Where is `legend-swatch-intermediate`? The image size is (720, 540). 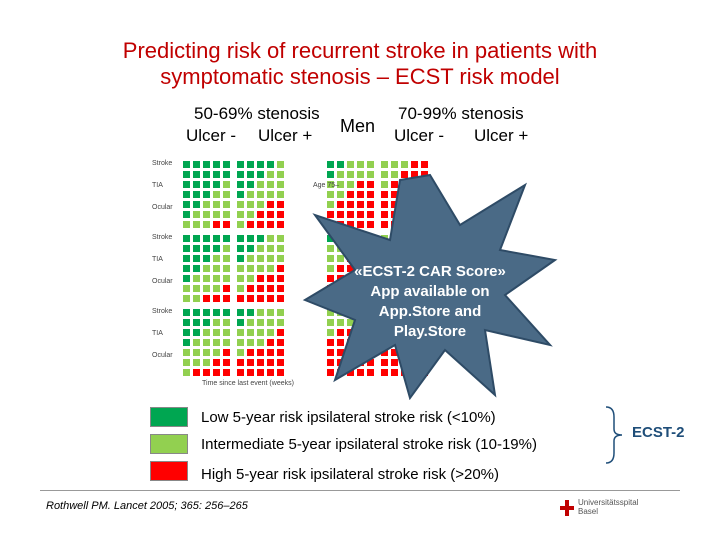 legend-swatch-intermediate is located at coordinates (169, 444).